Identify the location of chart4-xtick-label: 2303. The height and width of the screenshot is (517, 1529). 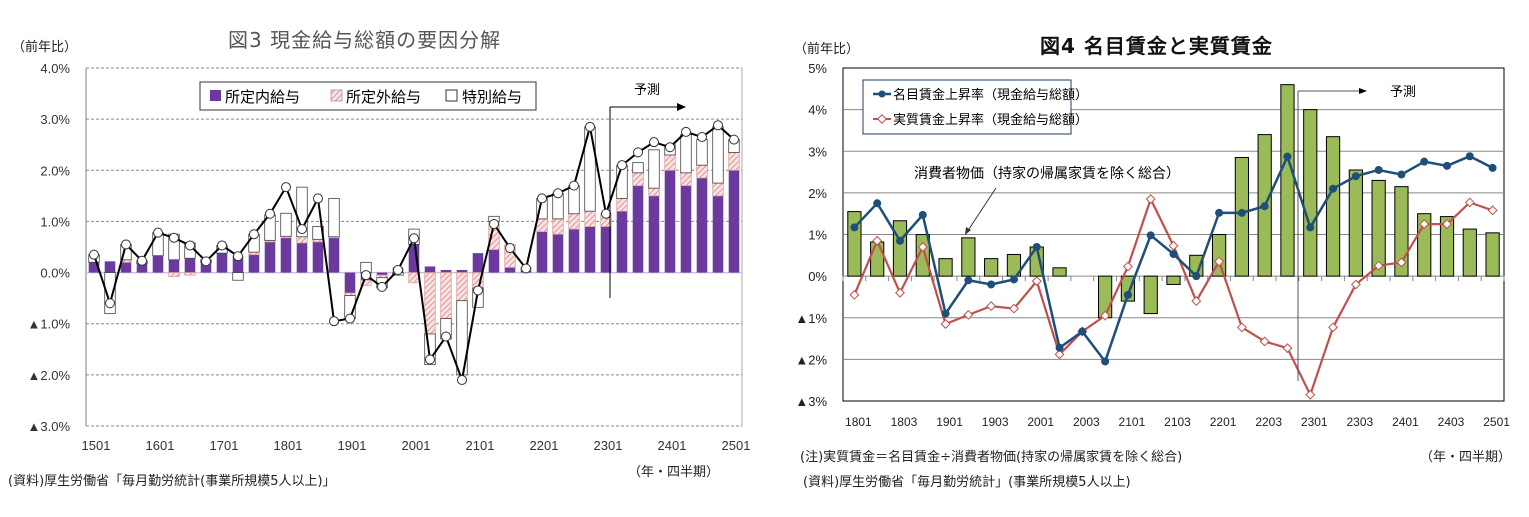
(1359, 422).